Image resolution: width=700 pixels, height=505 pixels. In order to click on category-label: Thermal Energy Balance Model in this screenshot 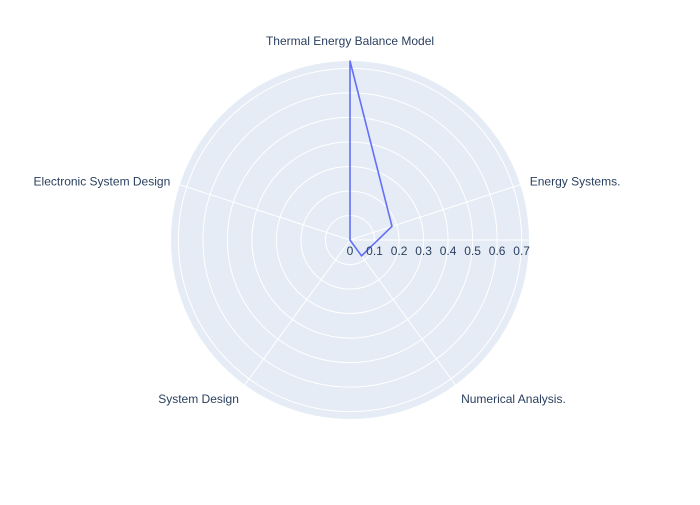, I will do `click(350, 41)`.